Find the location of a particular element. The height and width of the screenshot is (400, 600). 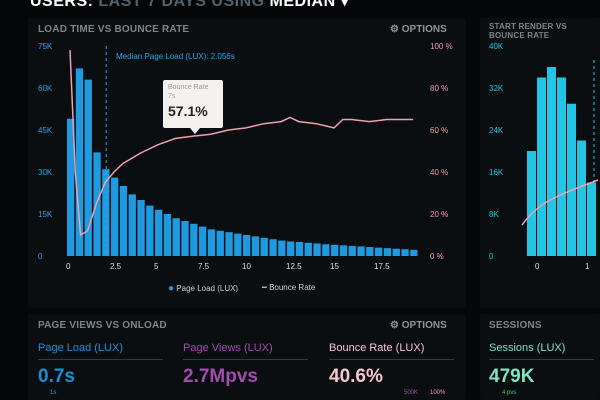

legend-line: ━ Bounce Rate is located at coordinates (289, 287).